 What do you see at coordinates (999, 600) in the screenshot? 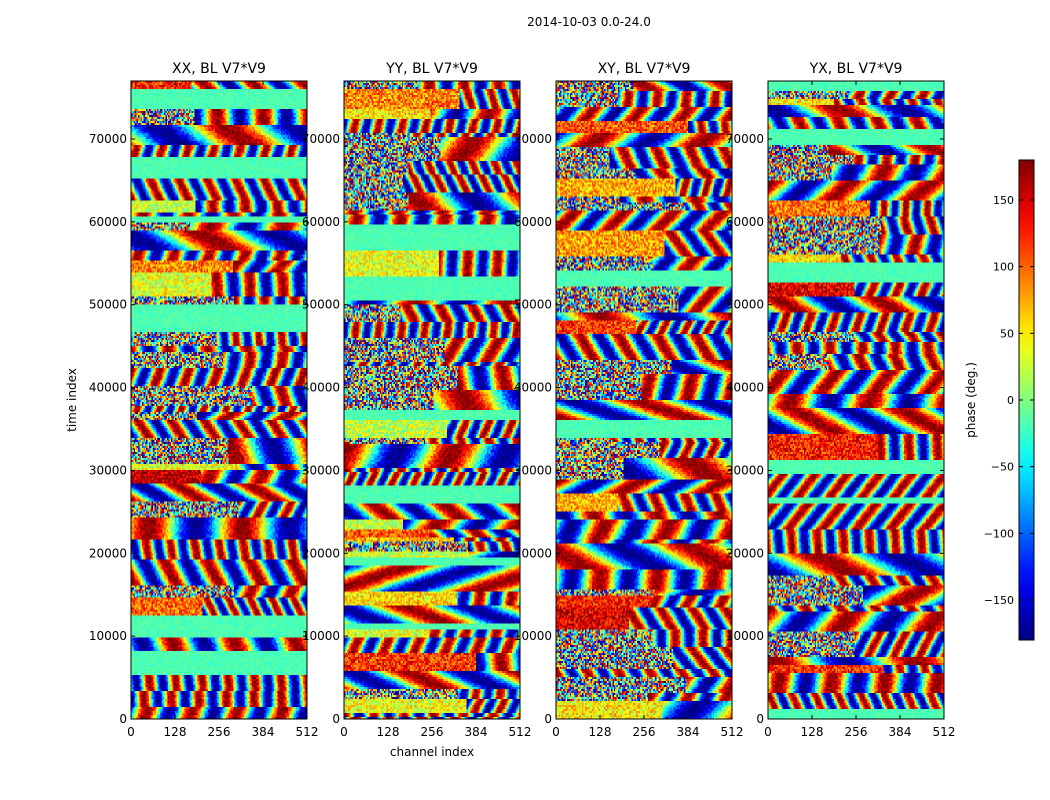
I see `colorbar-tick-label: −150` at bounding box center [999, 600].